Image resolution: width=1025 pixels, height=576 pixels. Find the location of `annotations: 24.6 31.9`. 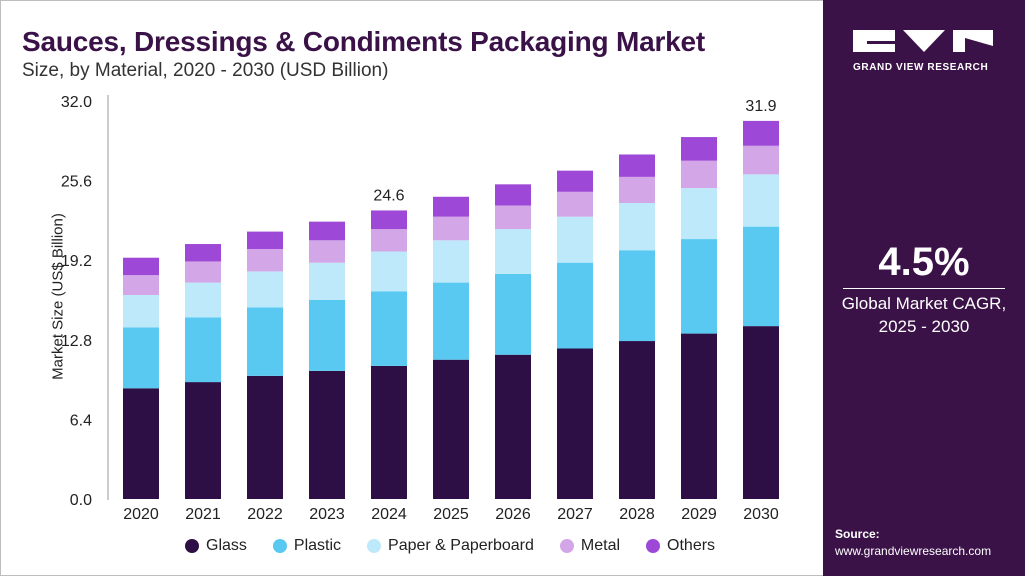

annotations: 24.6 31.9 is located at coordinates (574, 151).